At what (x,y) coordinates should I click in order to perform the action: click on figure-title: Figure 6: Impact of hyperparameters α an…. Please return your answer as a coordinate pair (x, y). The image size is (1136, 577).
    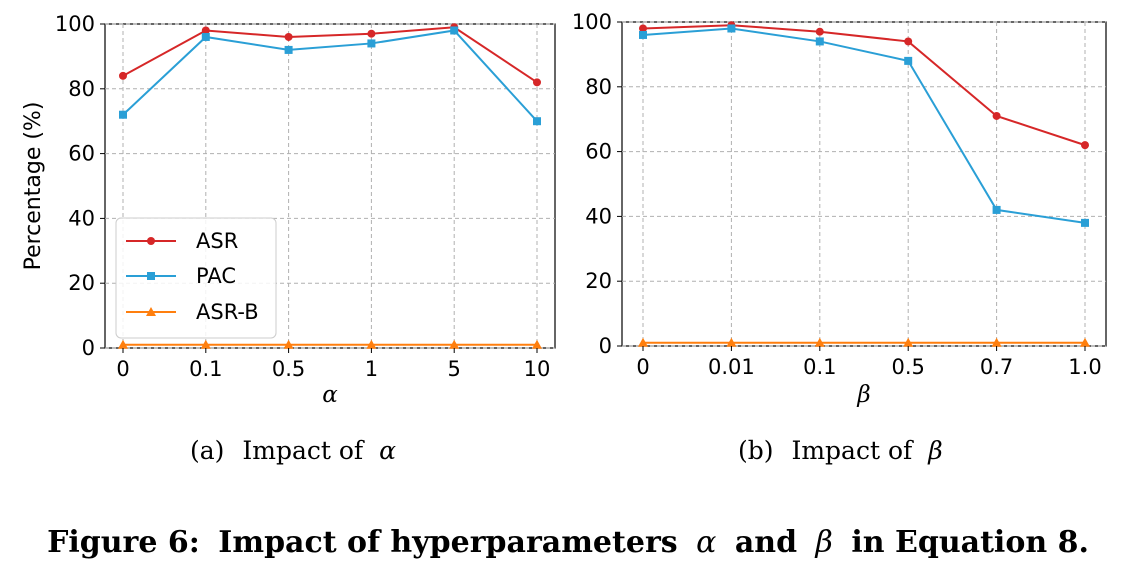
    Looking at the image, I should click on (568, 542).